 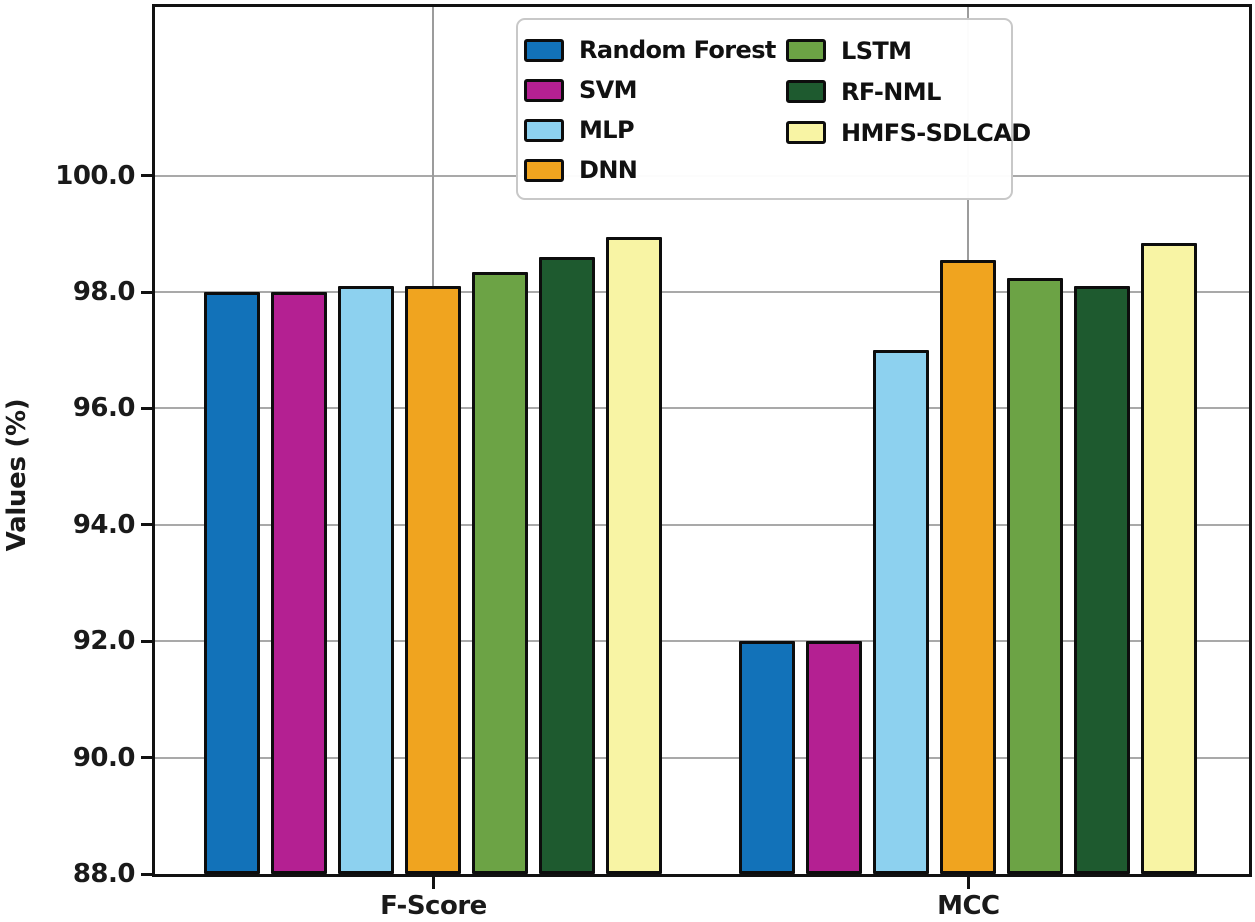 What do you see at coordinates (891, 91) in the screenshot?
I see `legend-label: RF-NML` at bounding box center [891, 91].